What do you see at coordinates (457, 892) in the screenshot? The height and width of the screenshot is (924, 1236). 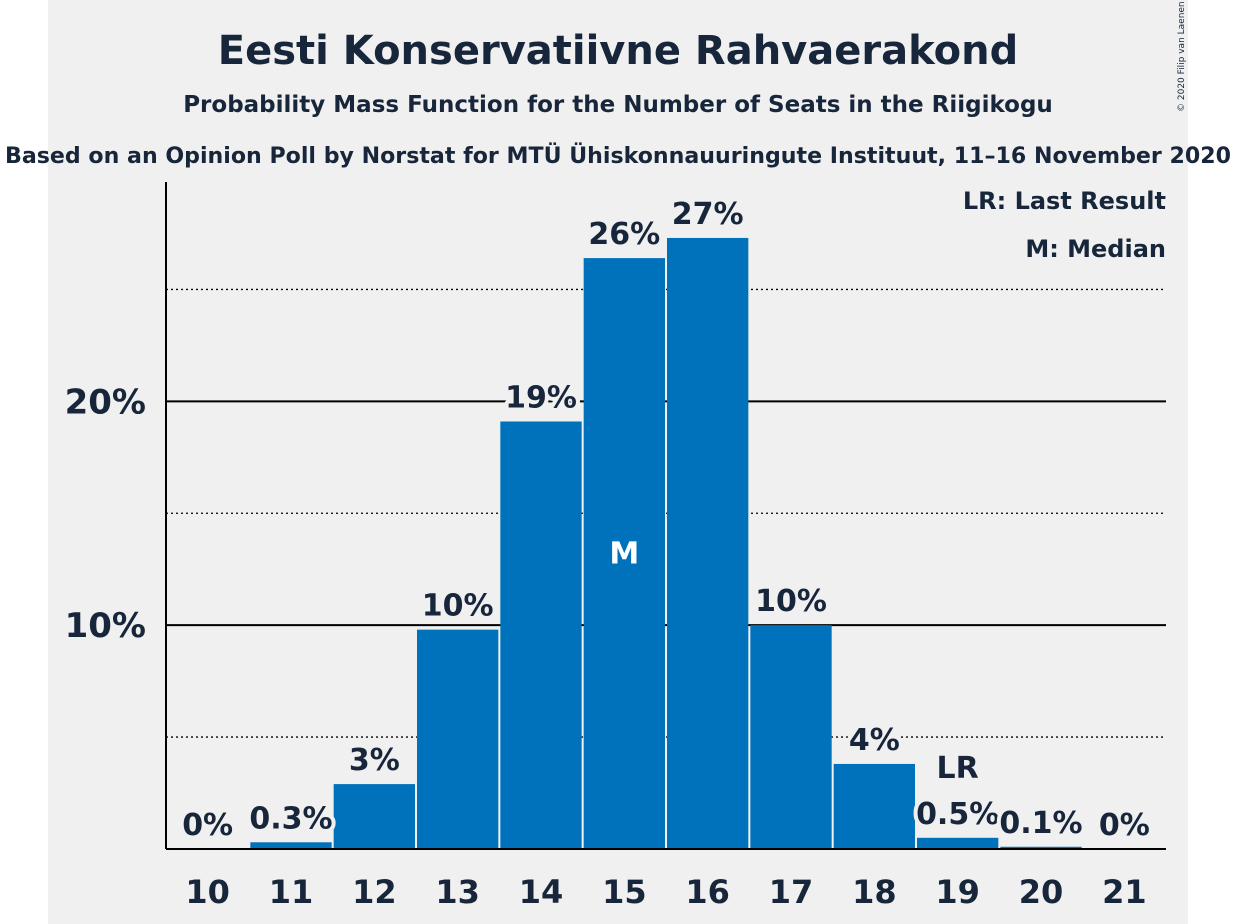 I see `x-tick-label-13: 13` at bounding box center [457, 892].